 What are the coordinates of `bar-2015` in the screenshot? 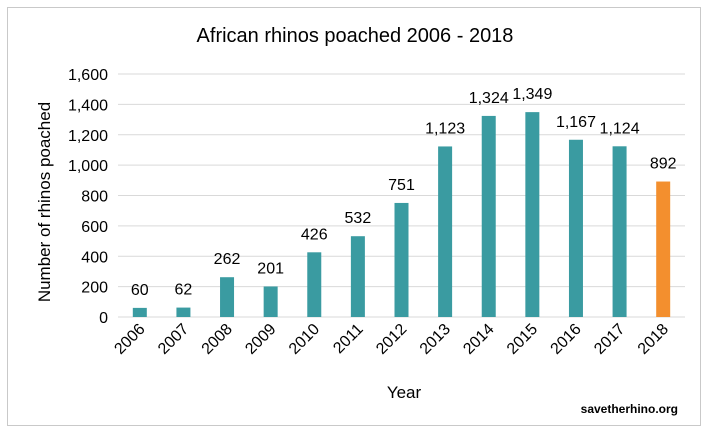 It's located at (532, 214).